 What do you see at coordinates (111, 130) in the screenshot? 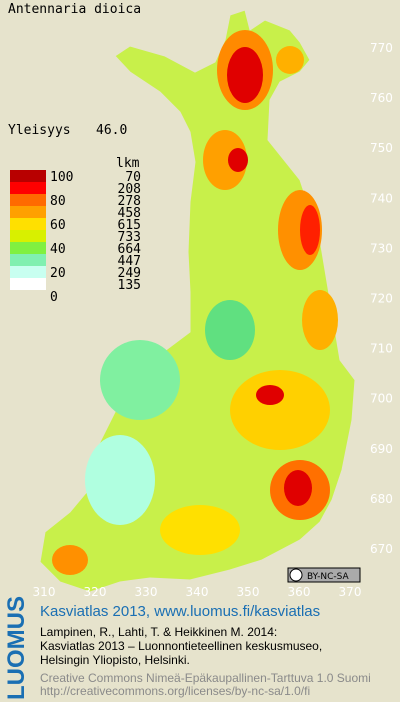
I see `frequency-value: 46.0` at bounding box center [111, 130].